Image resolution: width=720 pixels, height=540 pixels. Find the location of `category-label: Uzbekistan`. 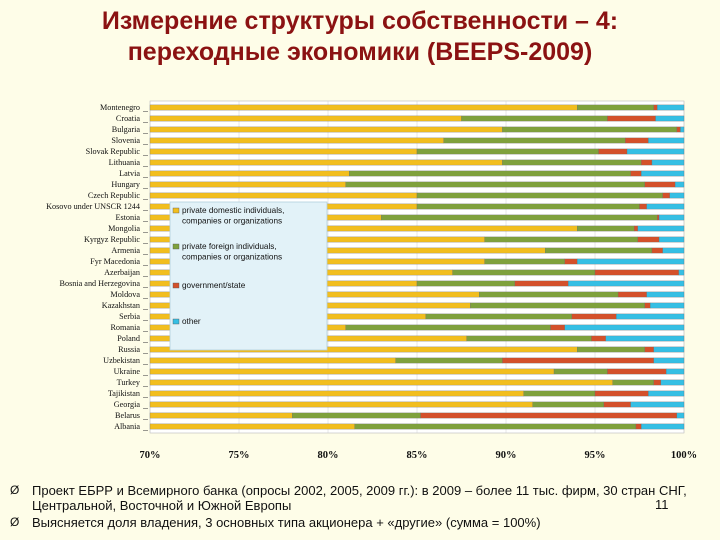

category-label: Uzbekistan is located at coordinates (121, 360).